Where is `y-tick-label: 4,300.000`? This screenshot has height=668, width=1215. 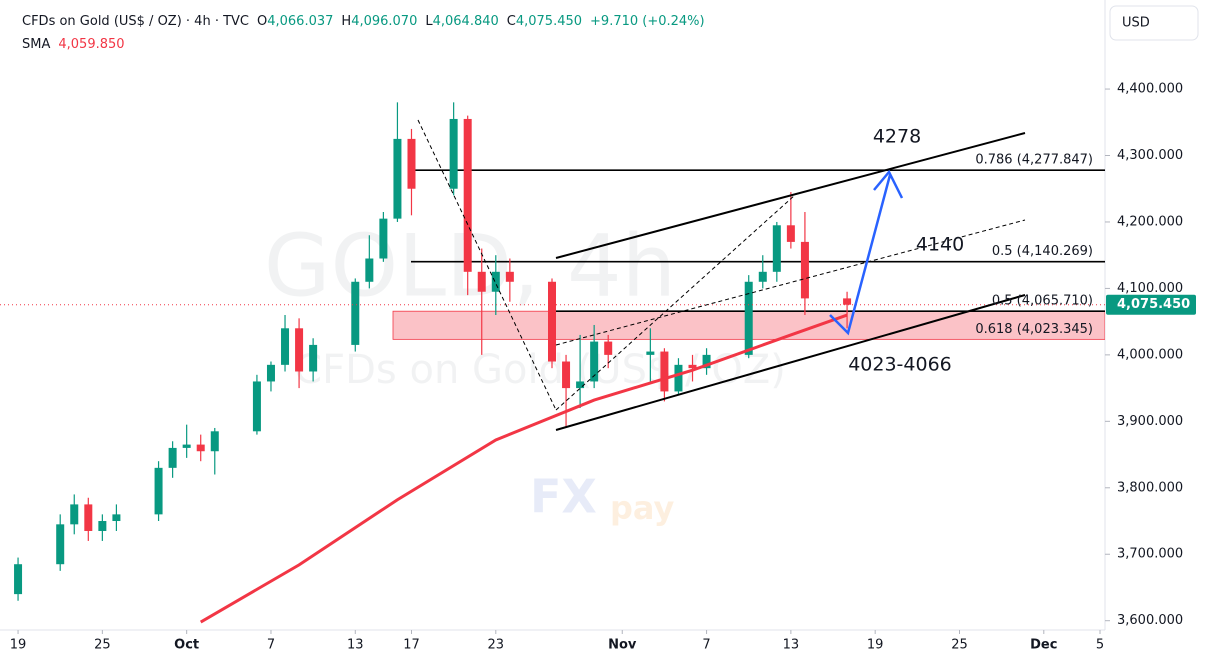
y-tick-label: 4,300.000 is located at coordinates (1150, 155).